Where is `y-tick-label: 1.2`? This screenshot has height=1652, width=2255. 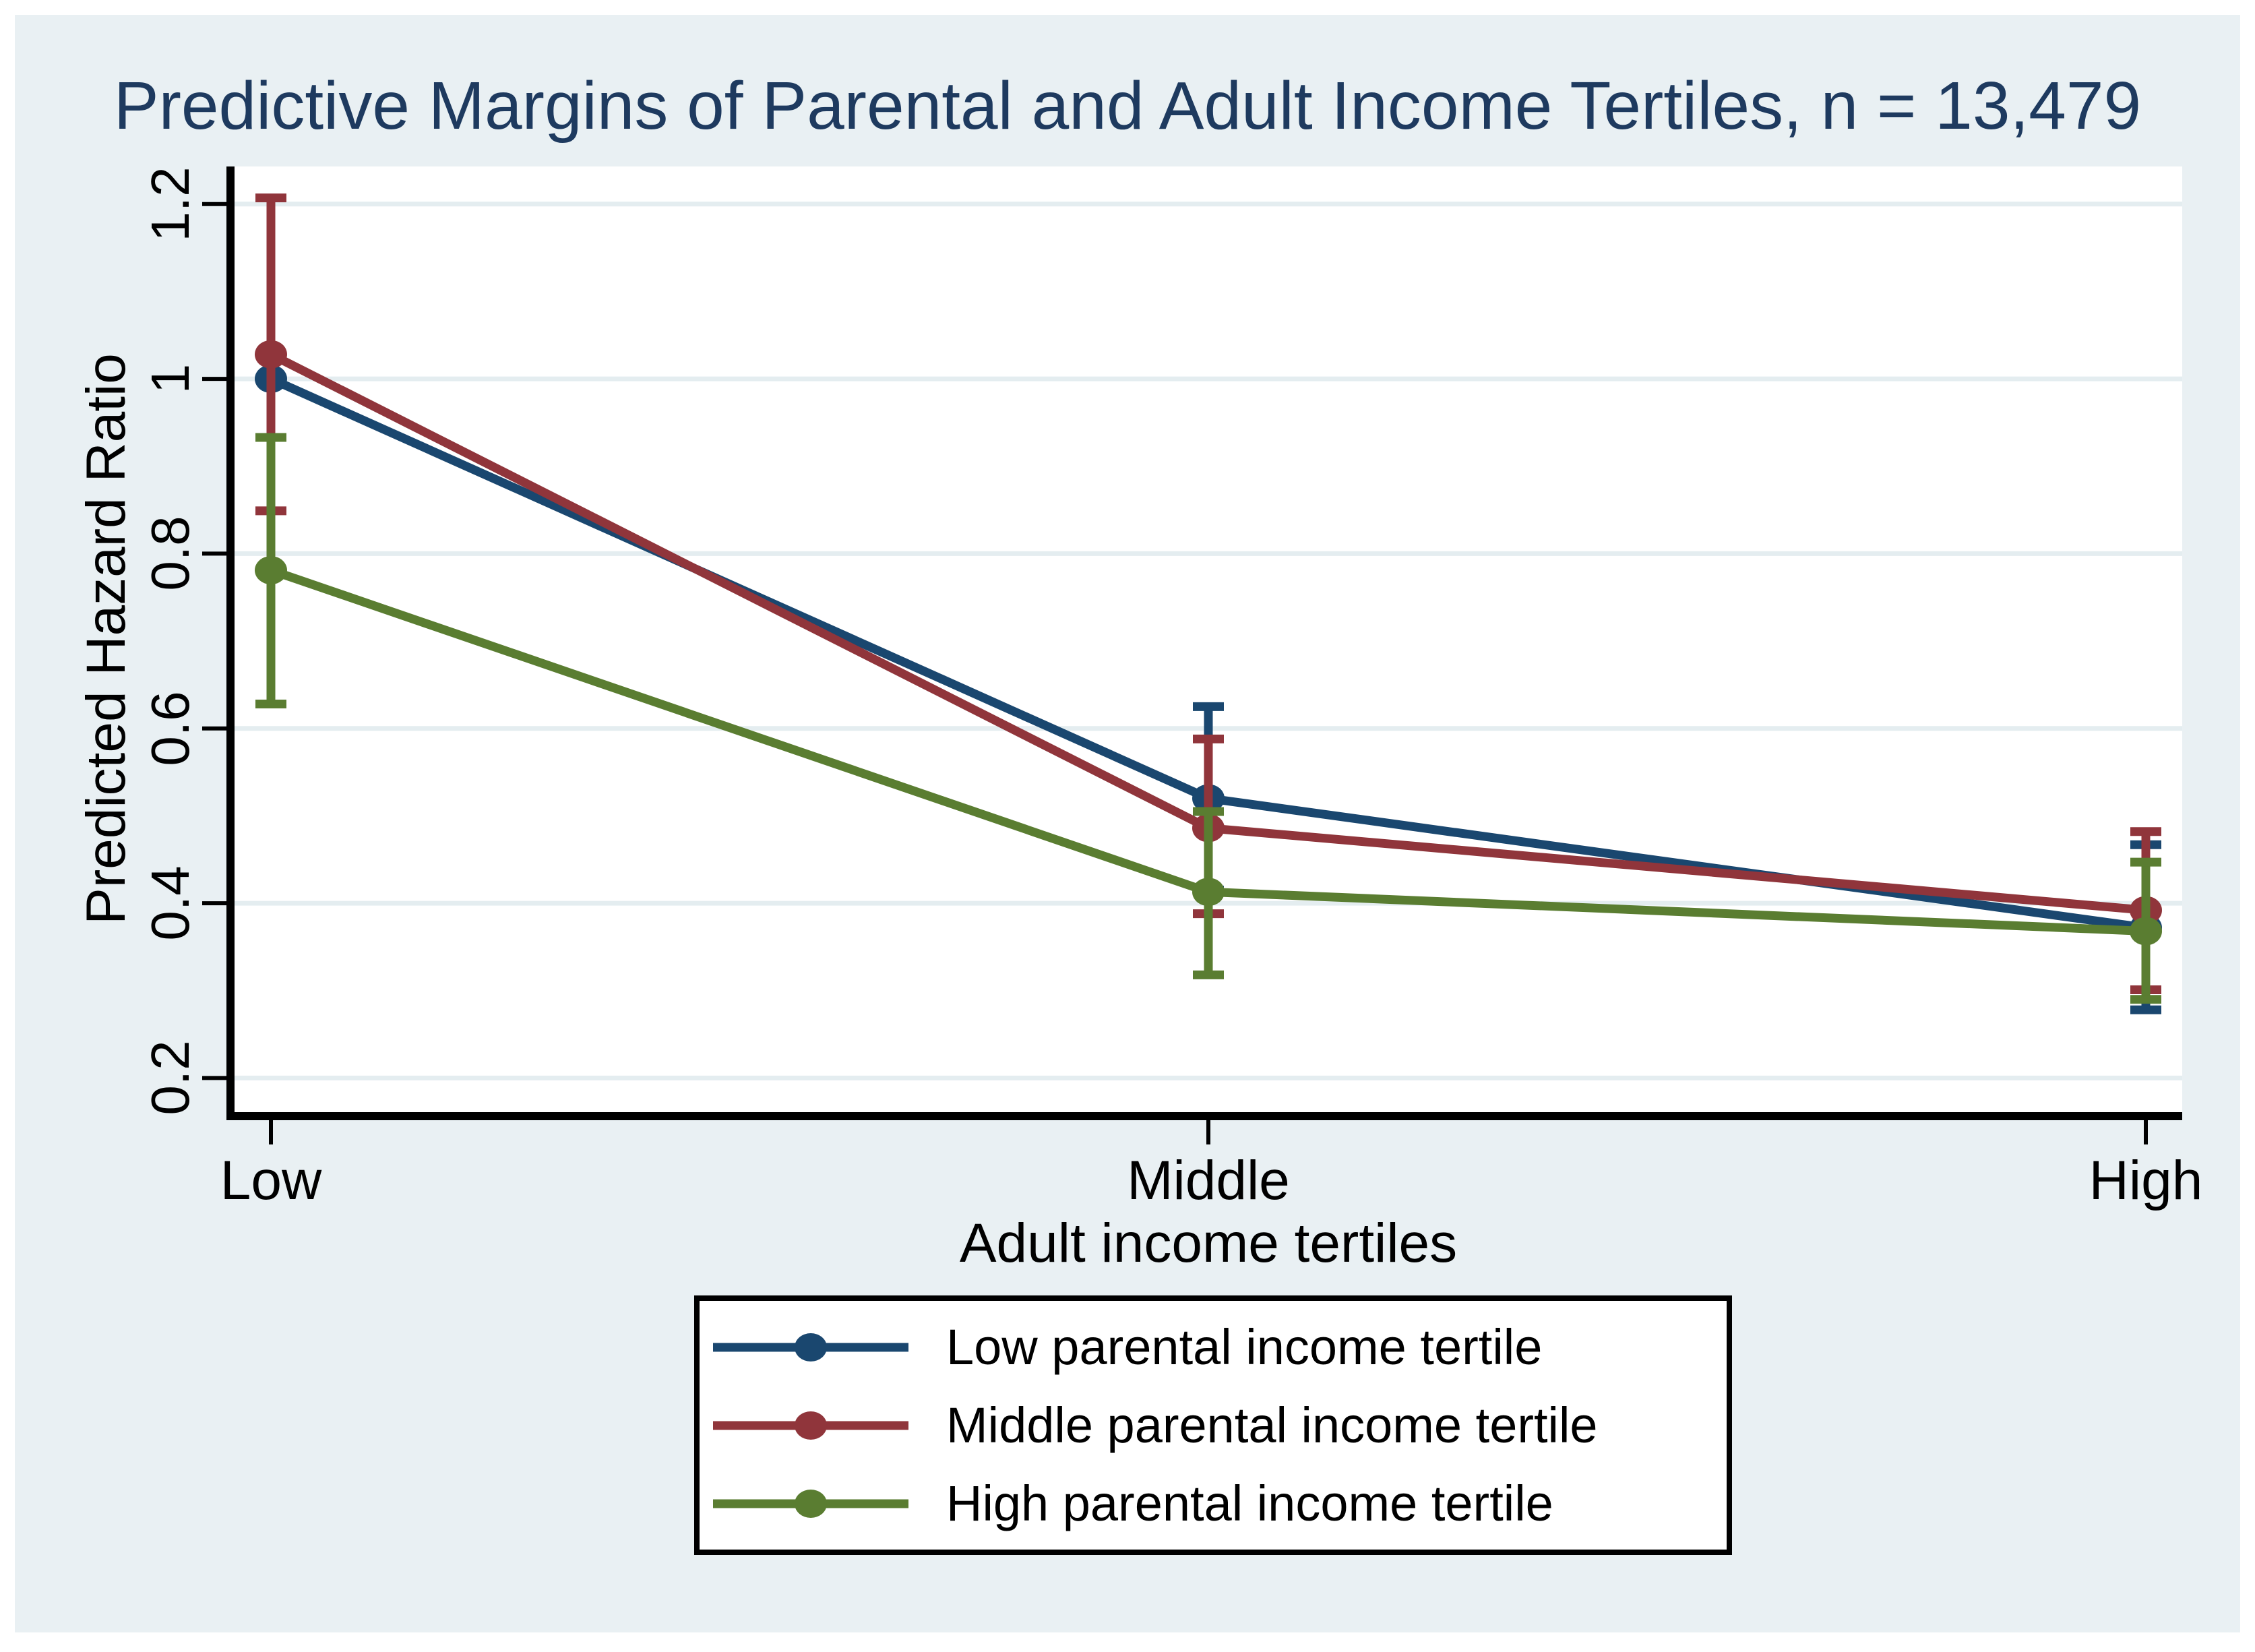
y-tick-label: 1.2 is located at coordinates (170, 204).